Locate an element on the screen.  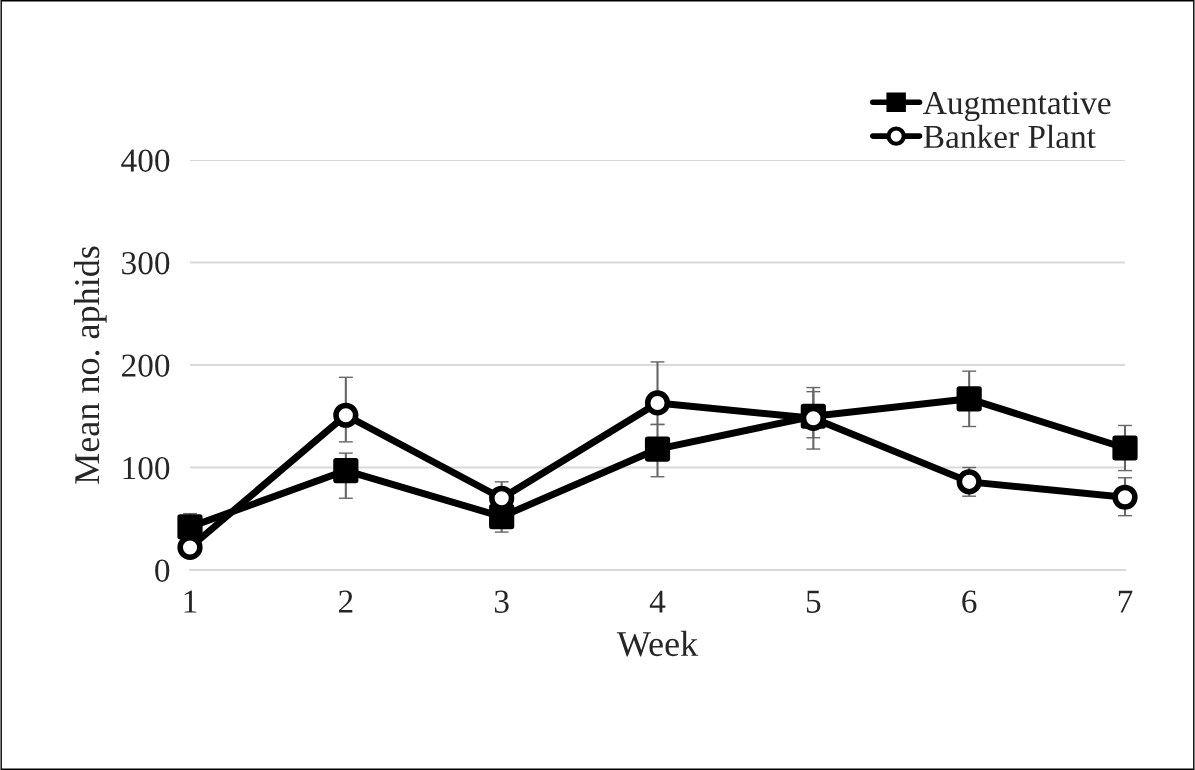
y-tick-label: 100 is located at coordinates (146, 468).